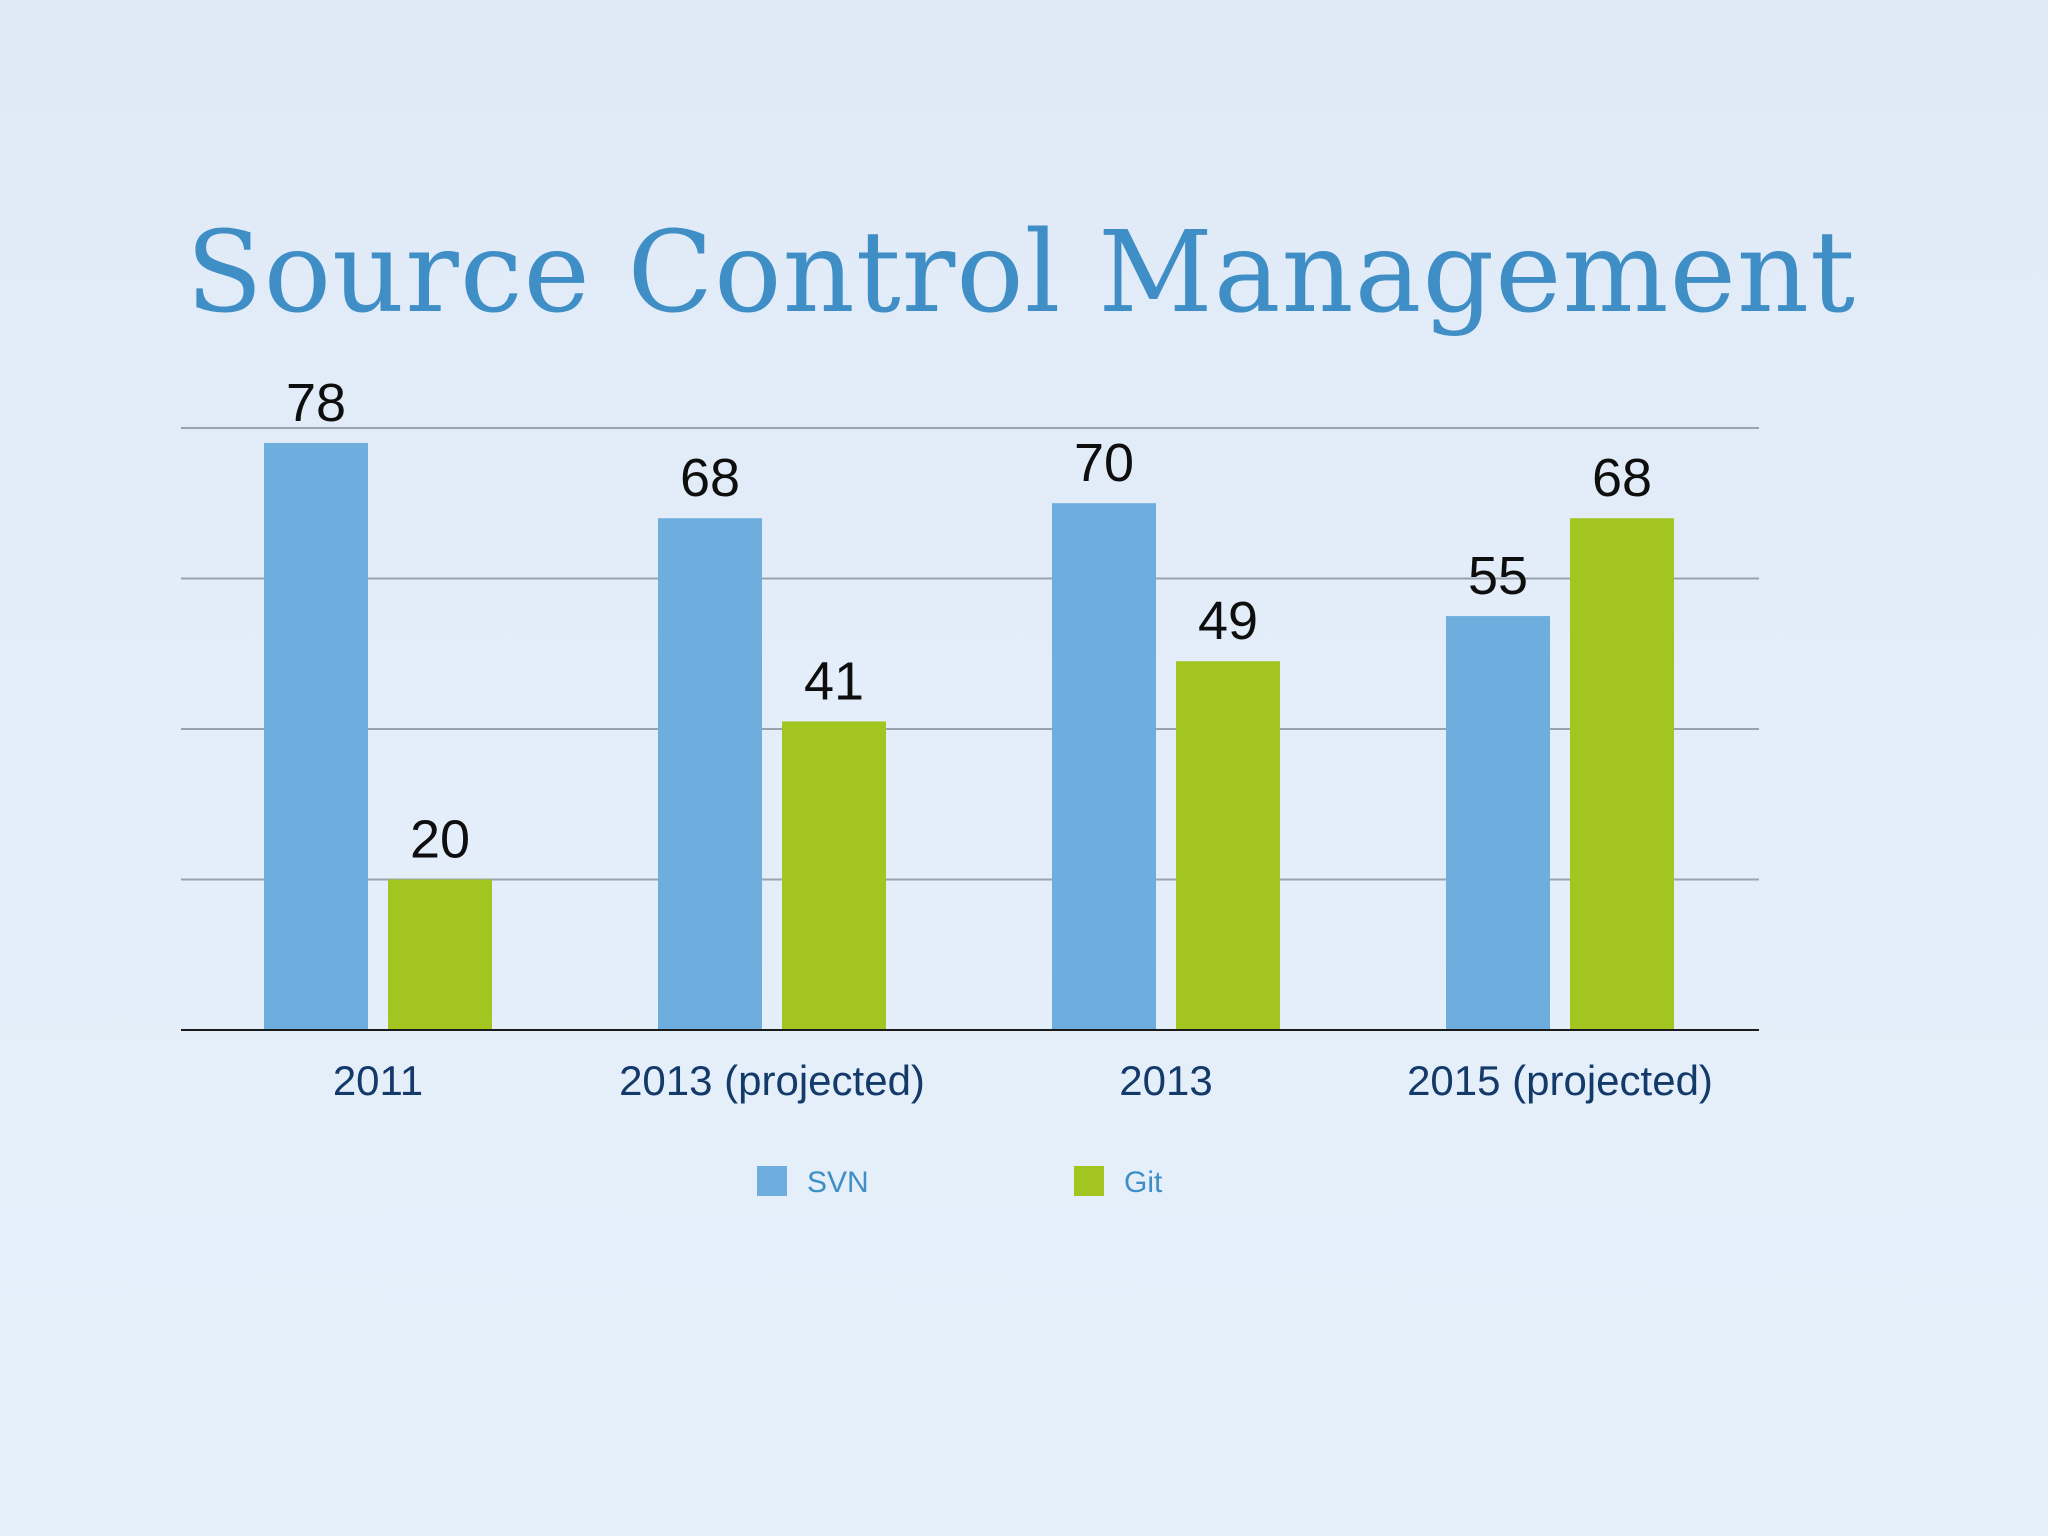  What do you see at coordinates (834, 681) in the screenshot?
I see `value-label: 41` at bounding box center [834, 681].